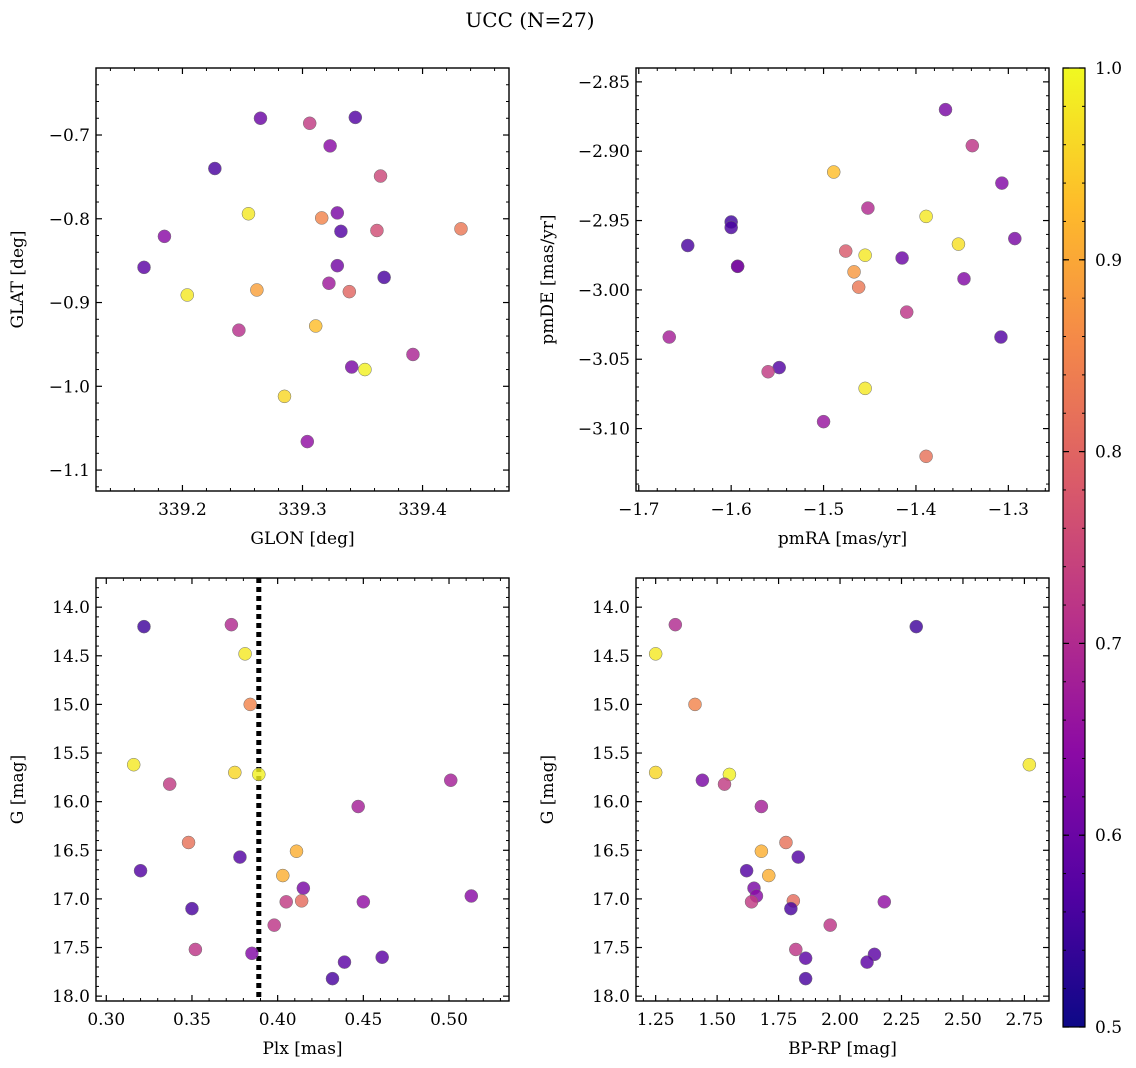  Describe the element at coordinates (1108, 1028) in the screenshot. I see `colorbar-tick-label: 0.5` at that location.